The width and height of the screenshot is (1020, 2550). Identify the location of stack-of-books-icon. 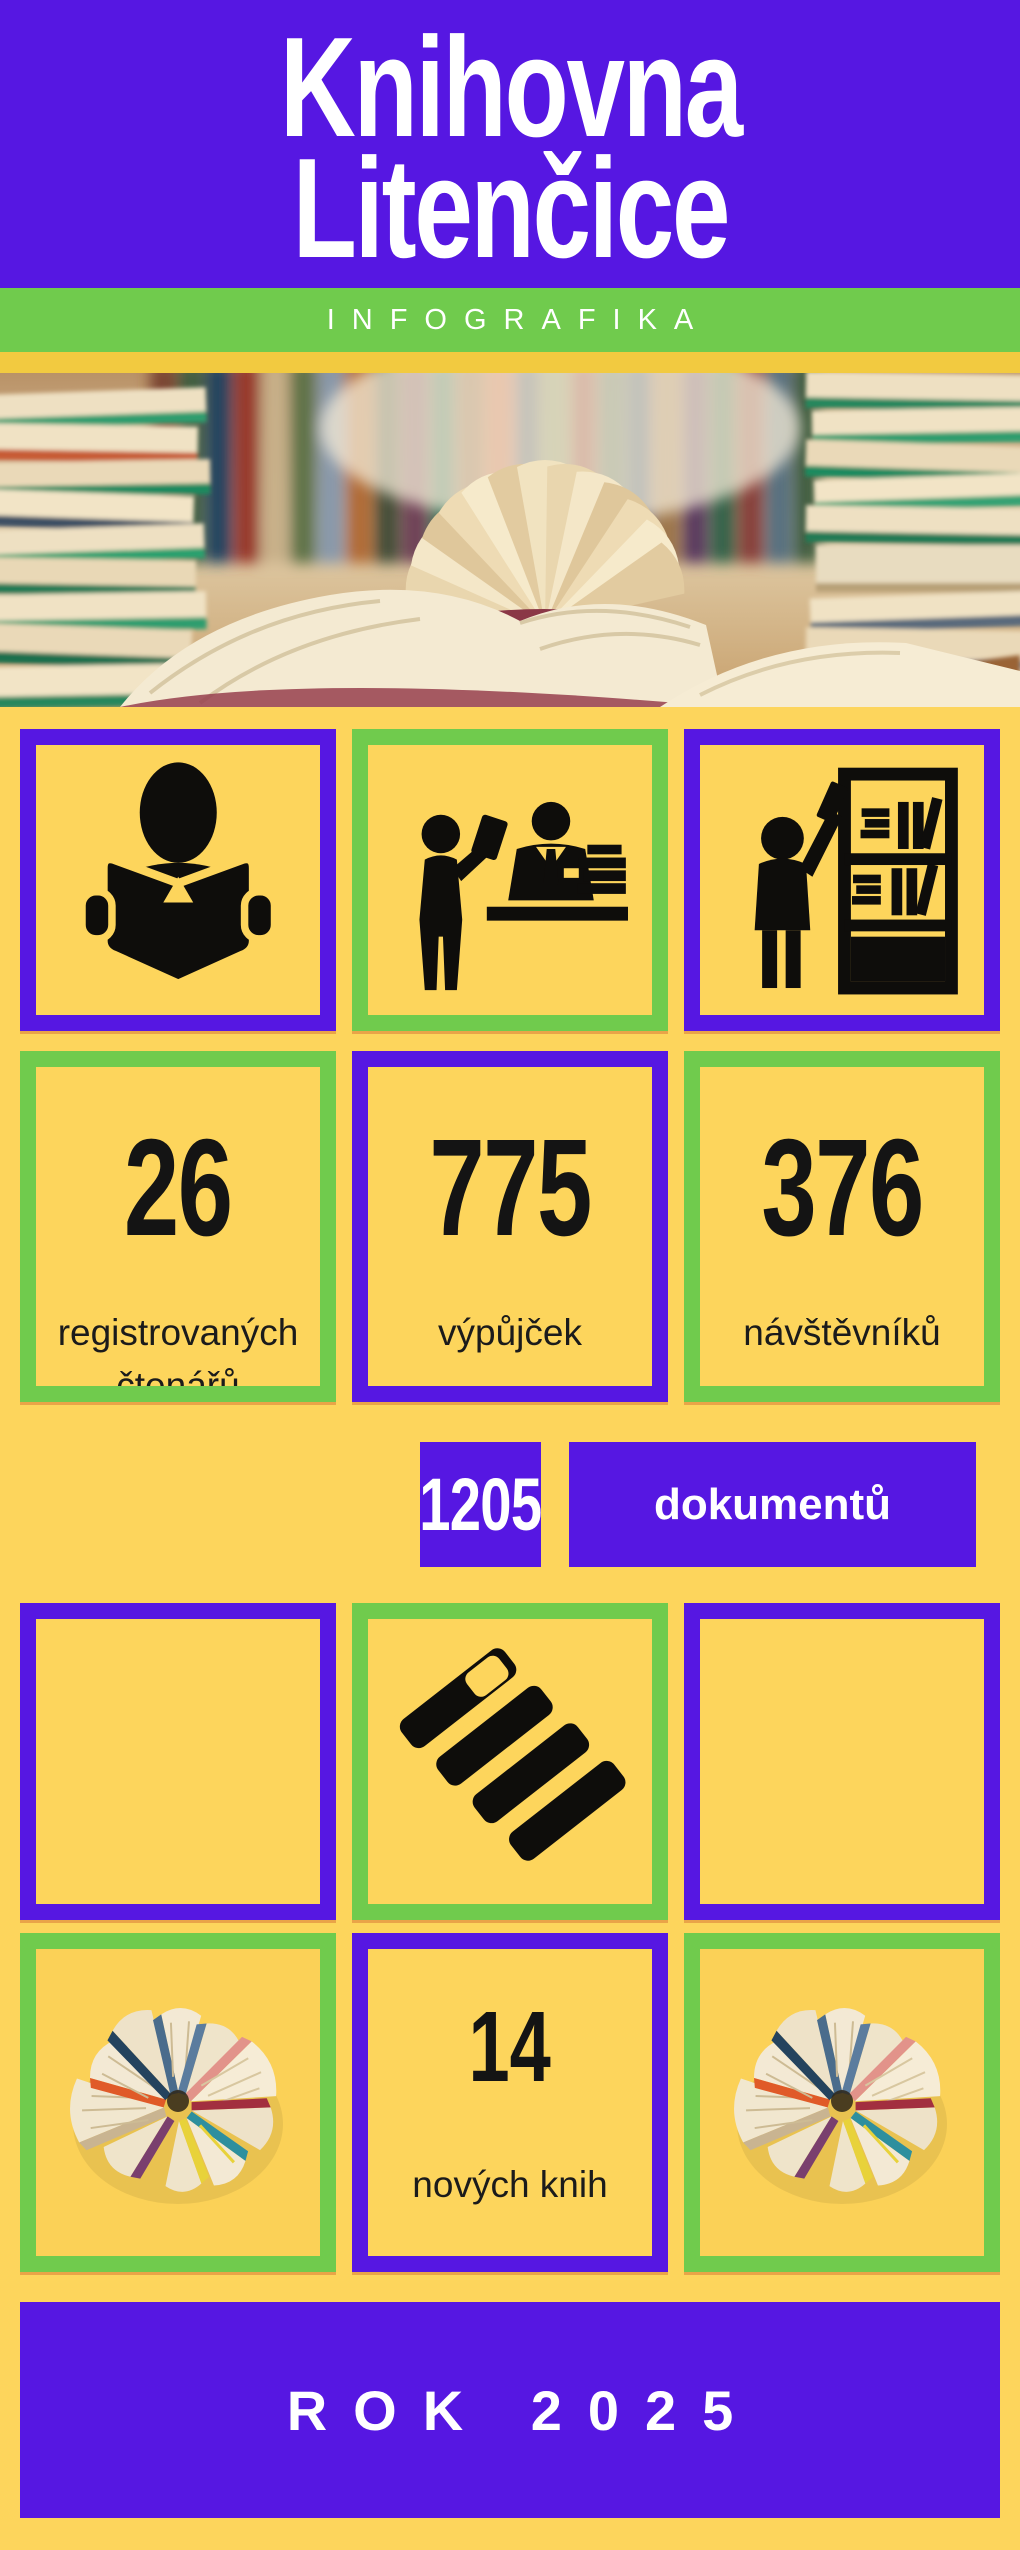
(512, 1754).